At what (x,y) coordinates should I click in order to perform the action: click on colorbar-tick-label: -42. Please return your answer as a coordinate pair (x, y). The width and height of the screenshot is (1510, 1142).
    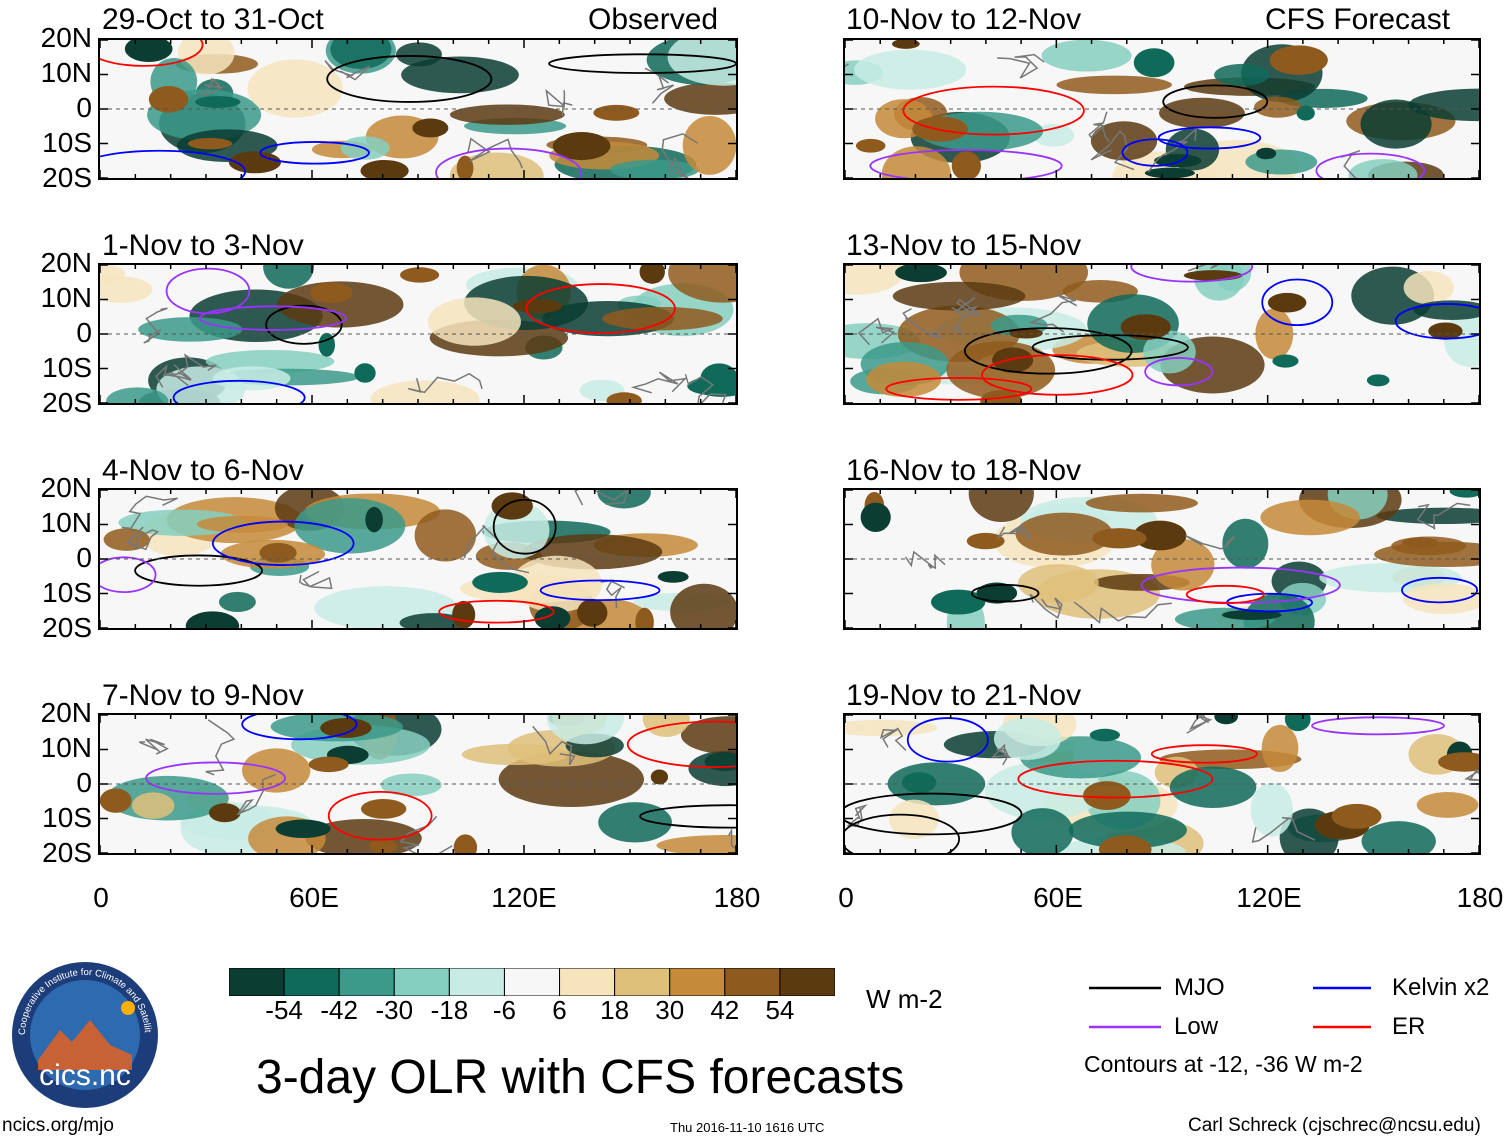
    Looking at the image, I should click on (339, 1010).